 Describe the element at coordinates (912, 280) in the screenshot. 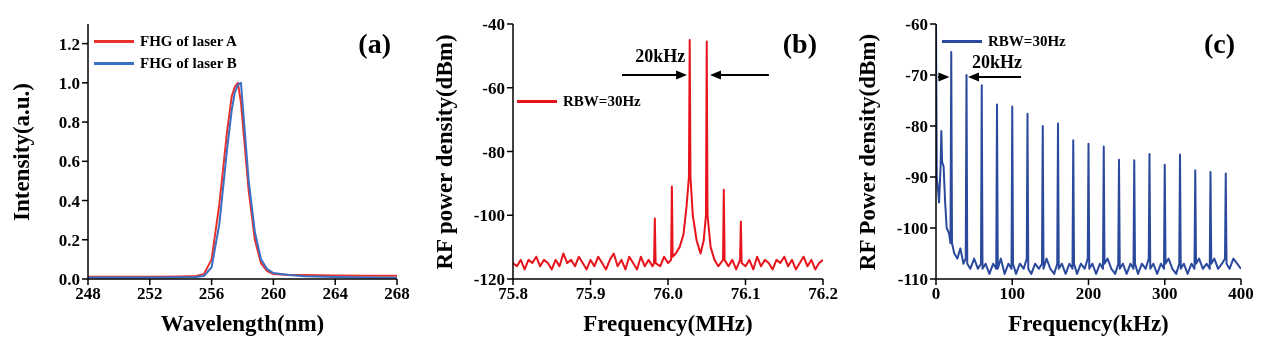

I see `y-tick-label: -110` at that location.